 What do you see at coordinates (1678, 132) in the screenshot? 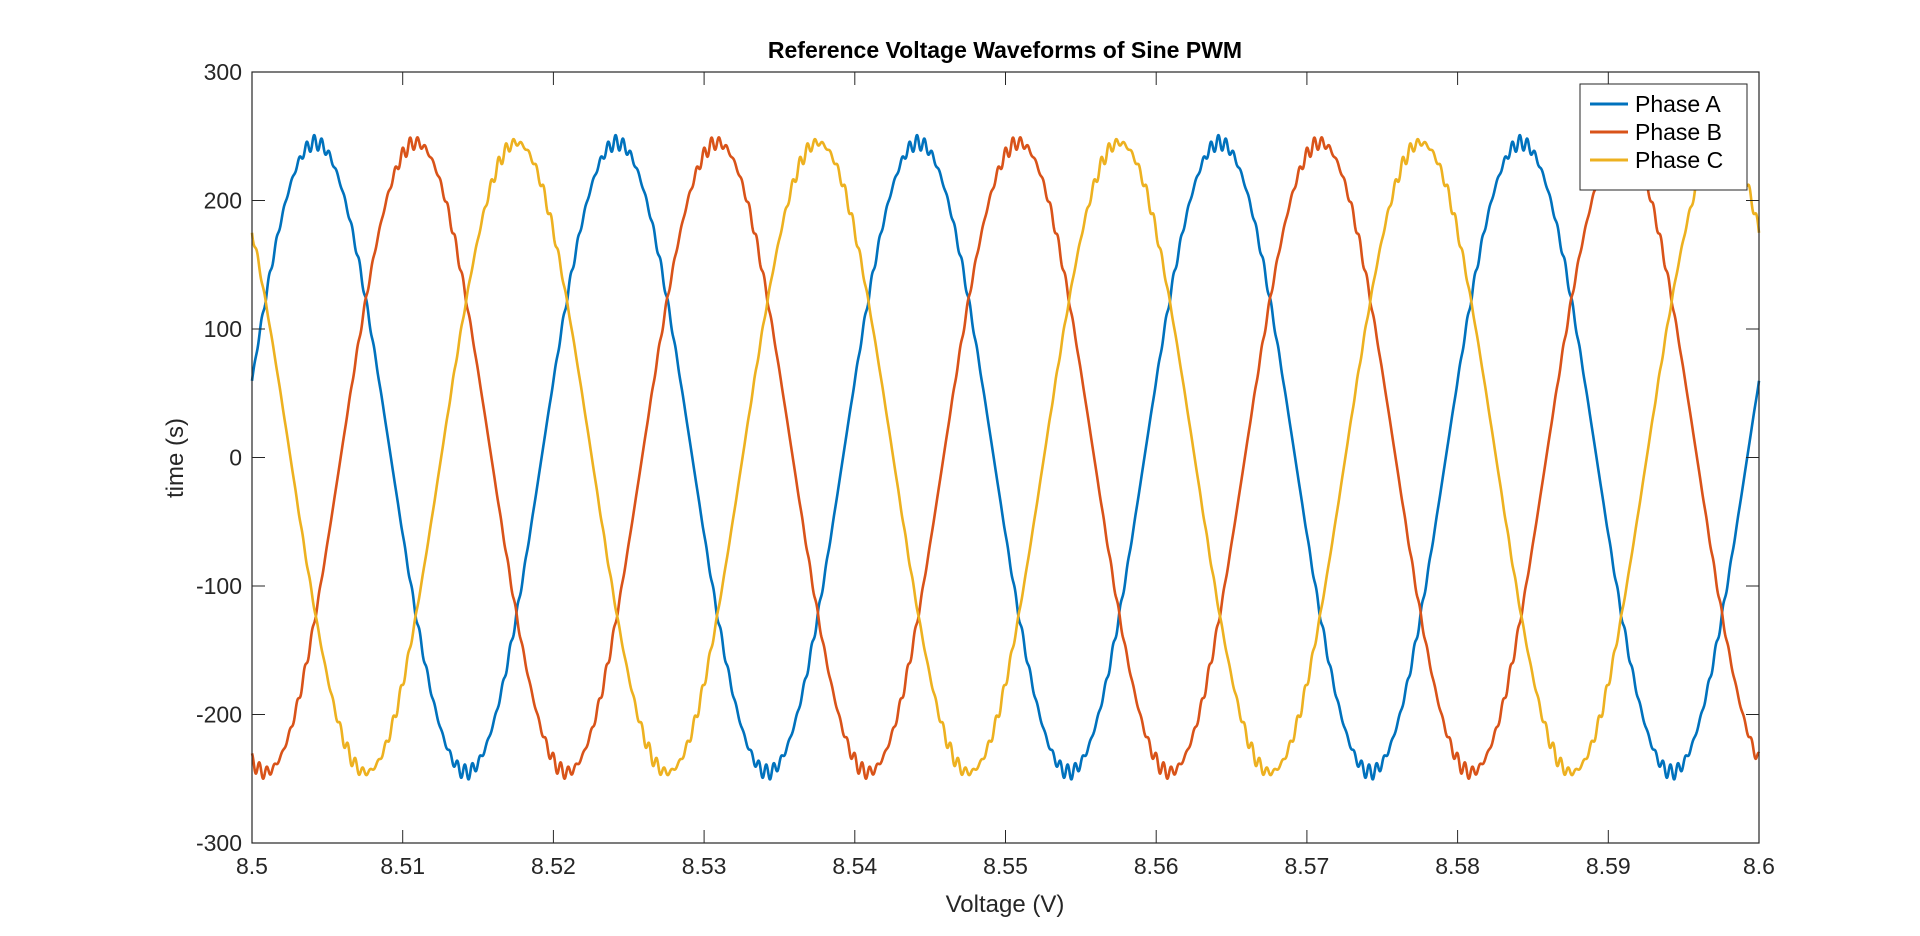
I see `legend-label: Phase B` at bounding box center [1678, 132].